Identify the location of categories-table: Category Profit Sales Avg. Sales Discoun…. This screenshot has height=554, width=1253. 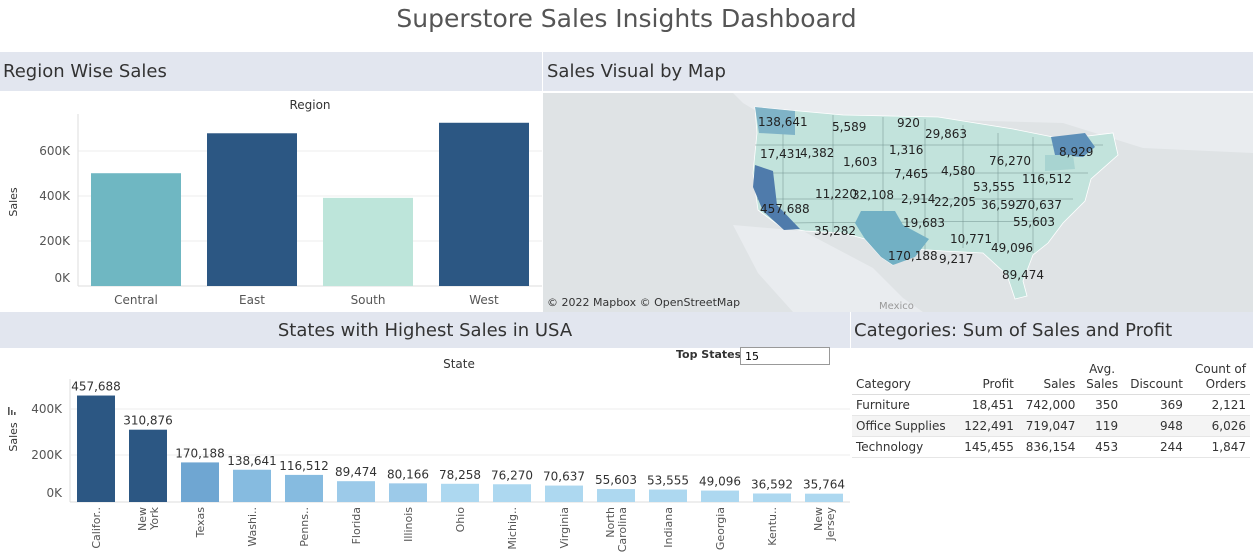
(1051, 410).